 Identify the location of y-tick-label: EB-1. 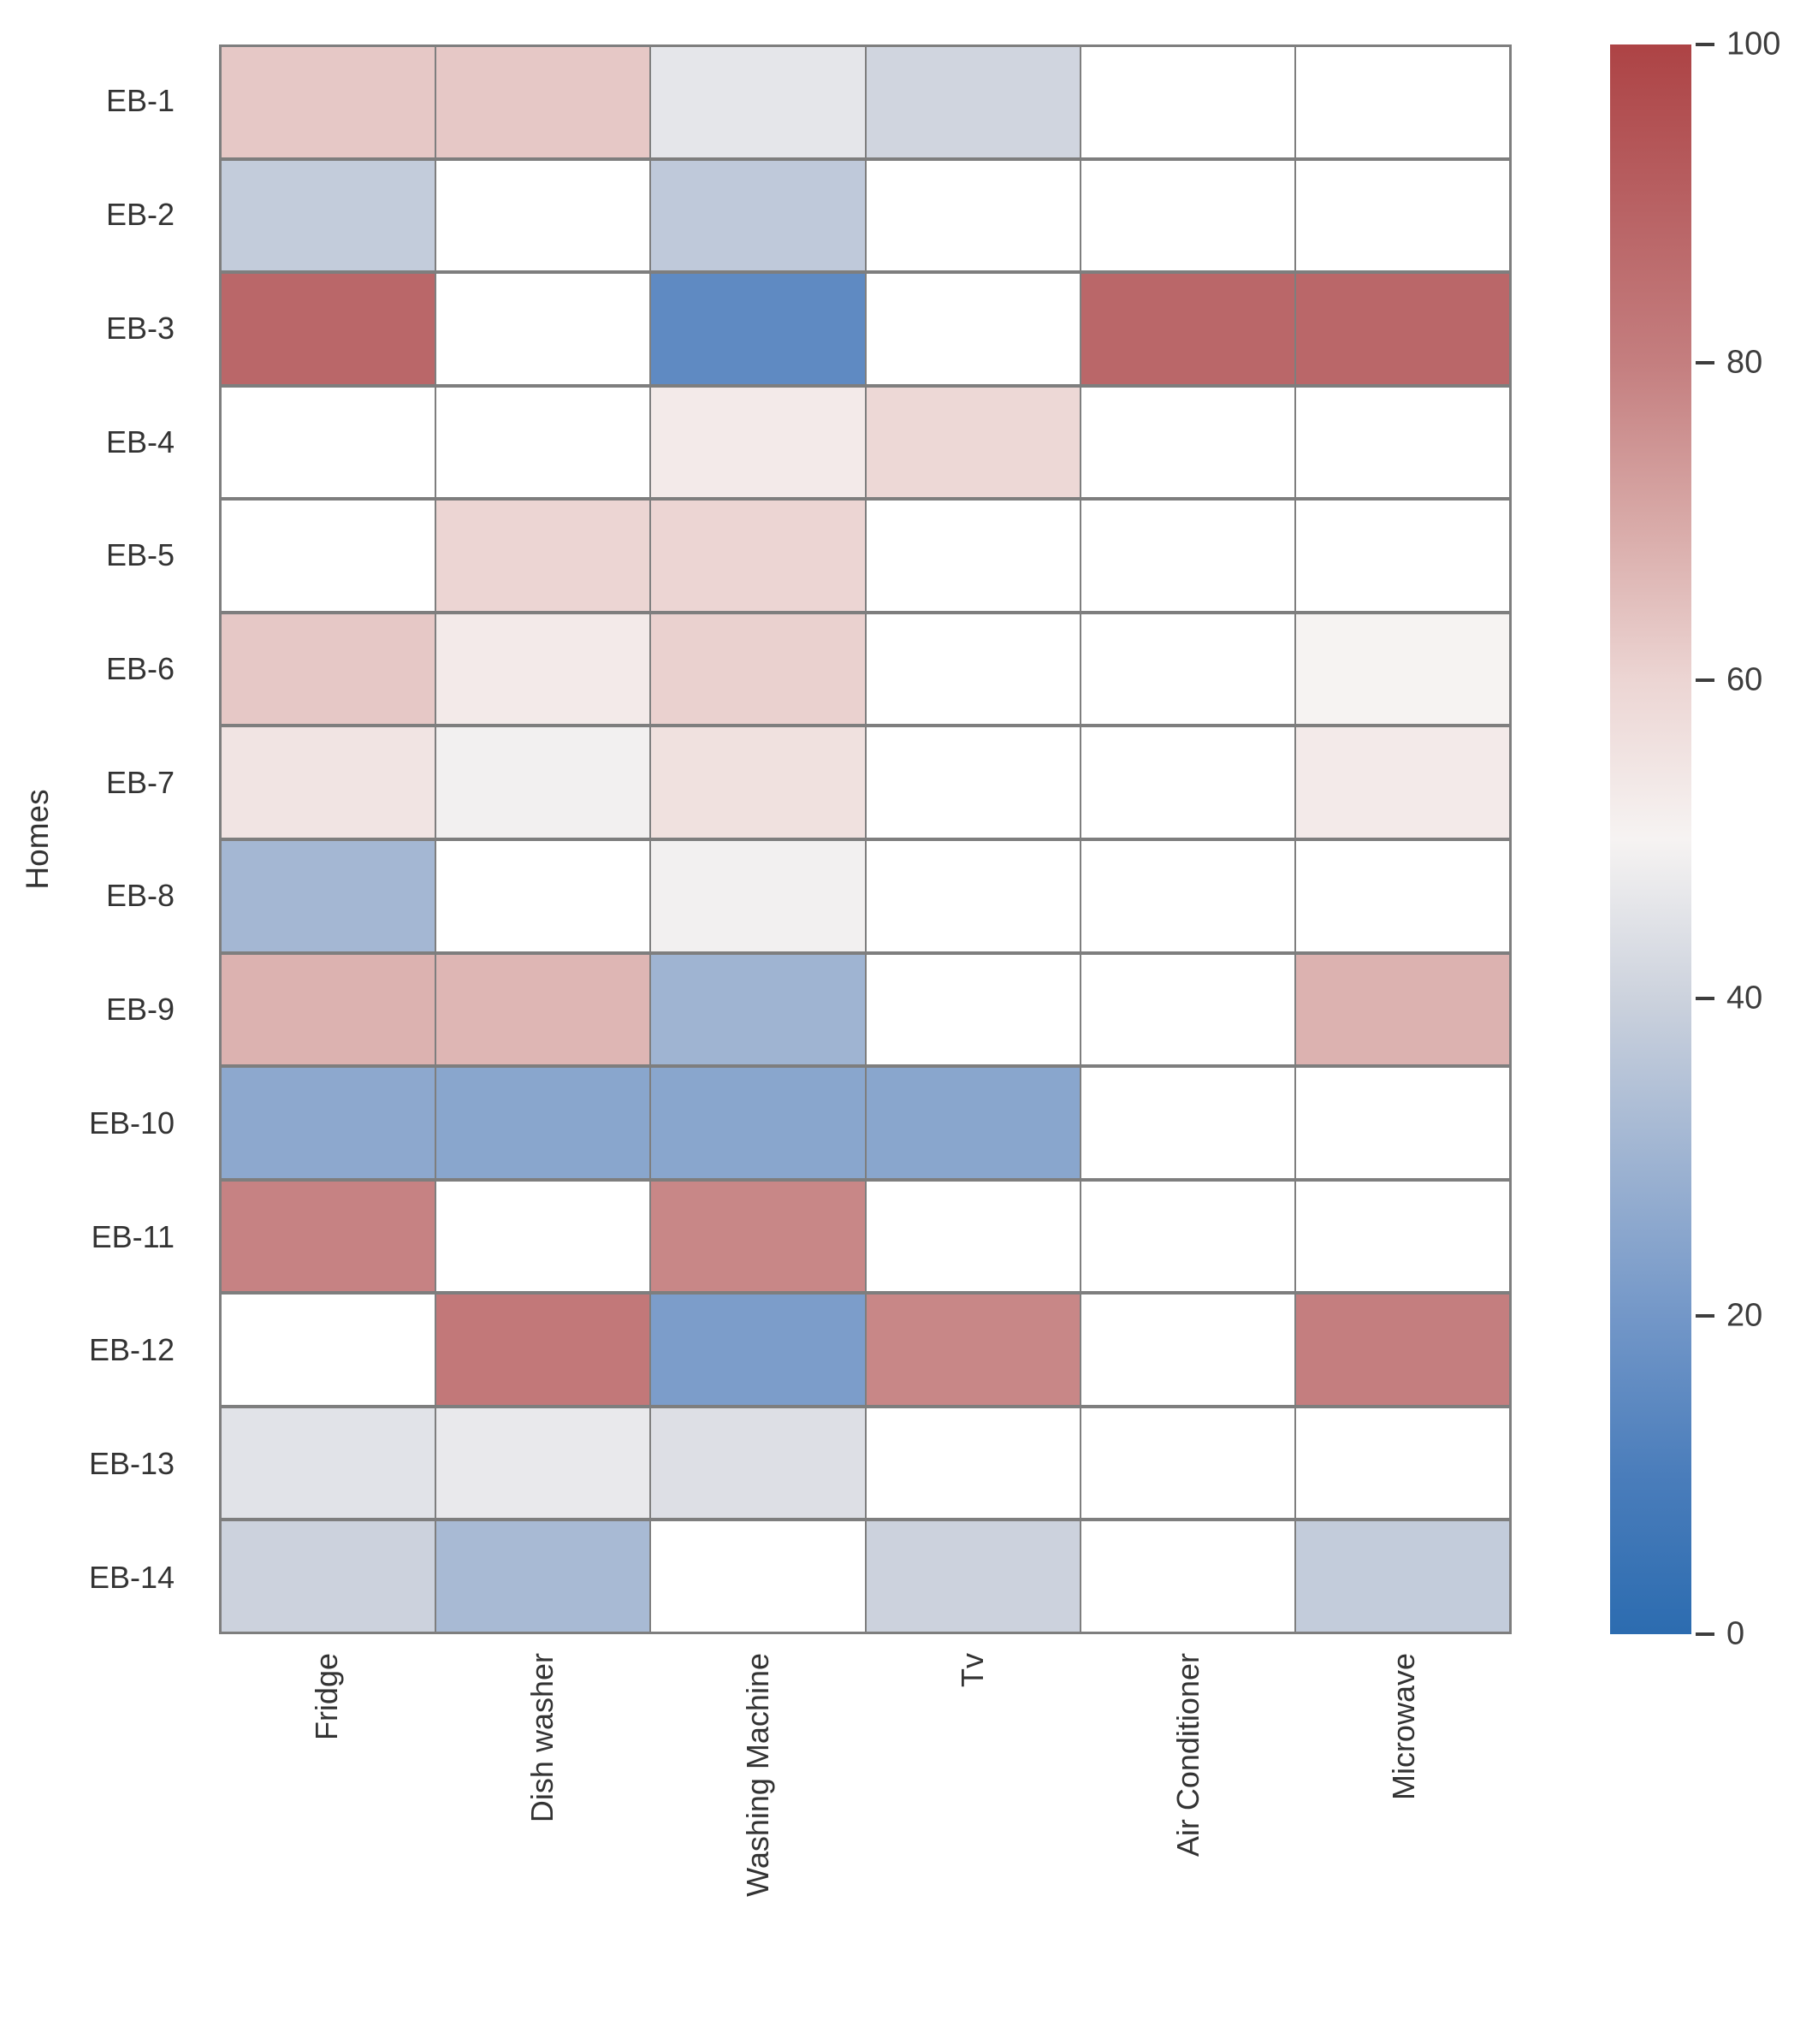
(140, 101).